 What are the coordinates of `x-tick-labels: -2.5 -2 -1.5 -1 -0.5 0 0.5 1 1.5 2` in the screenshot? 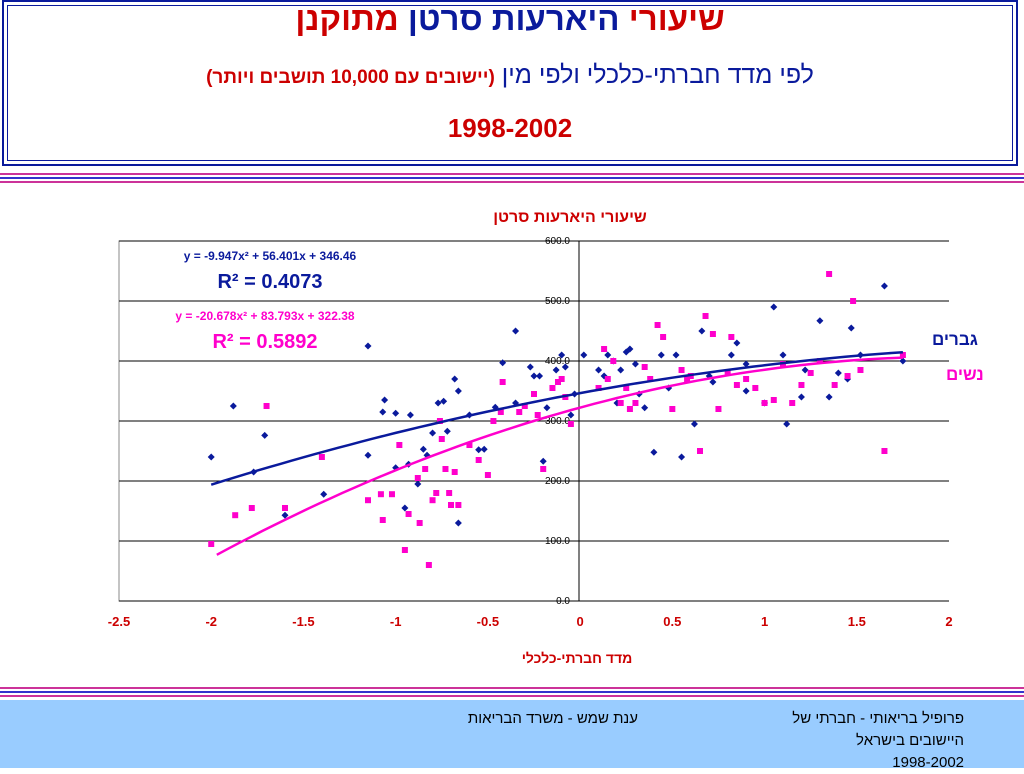 It's located at (530, 621).